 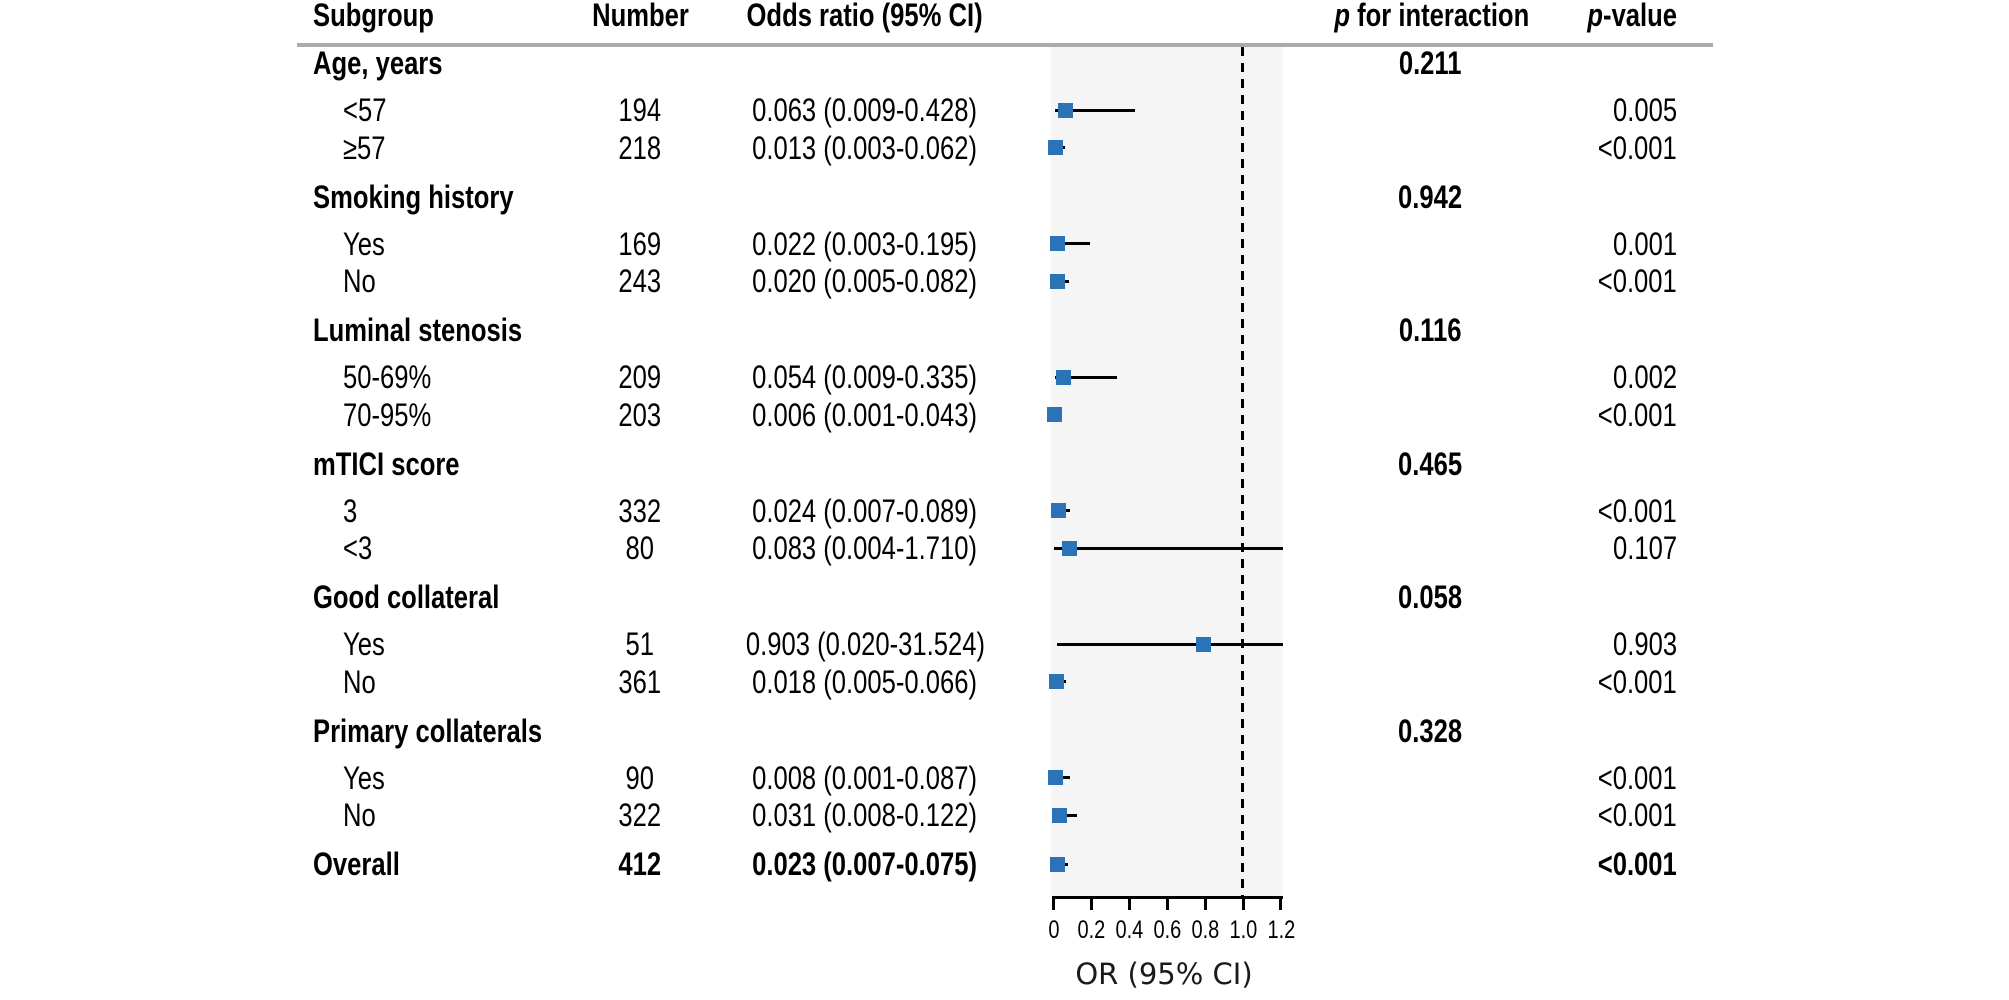 I want to click on subgroup-label: <57, so click(x=370, y=110).